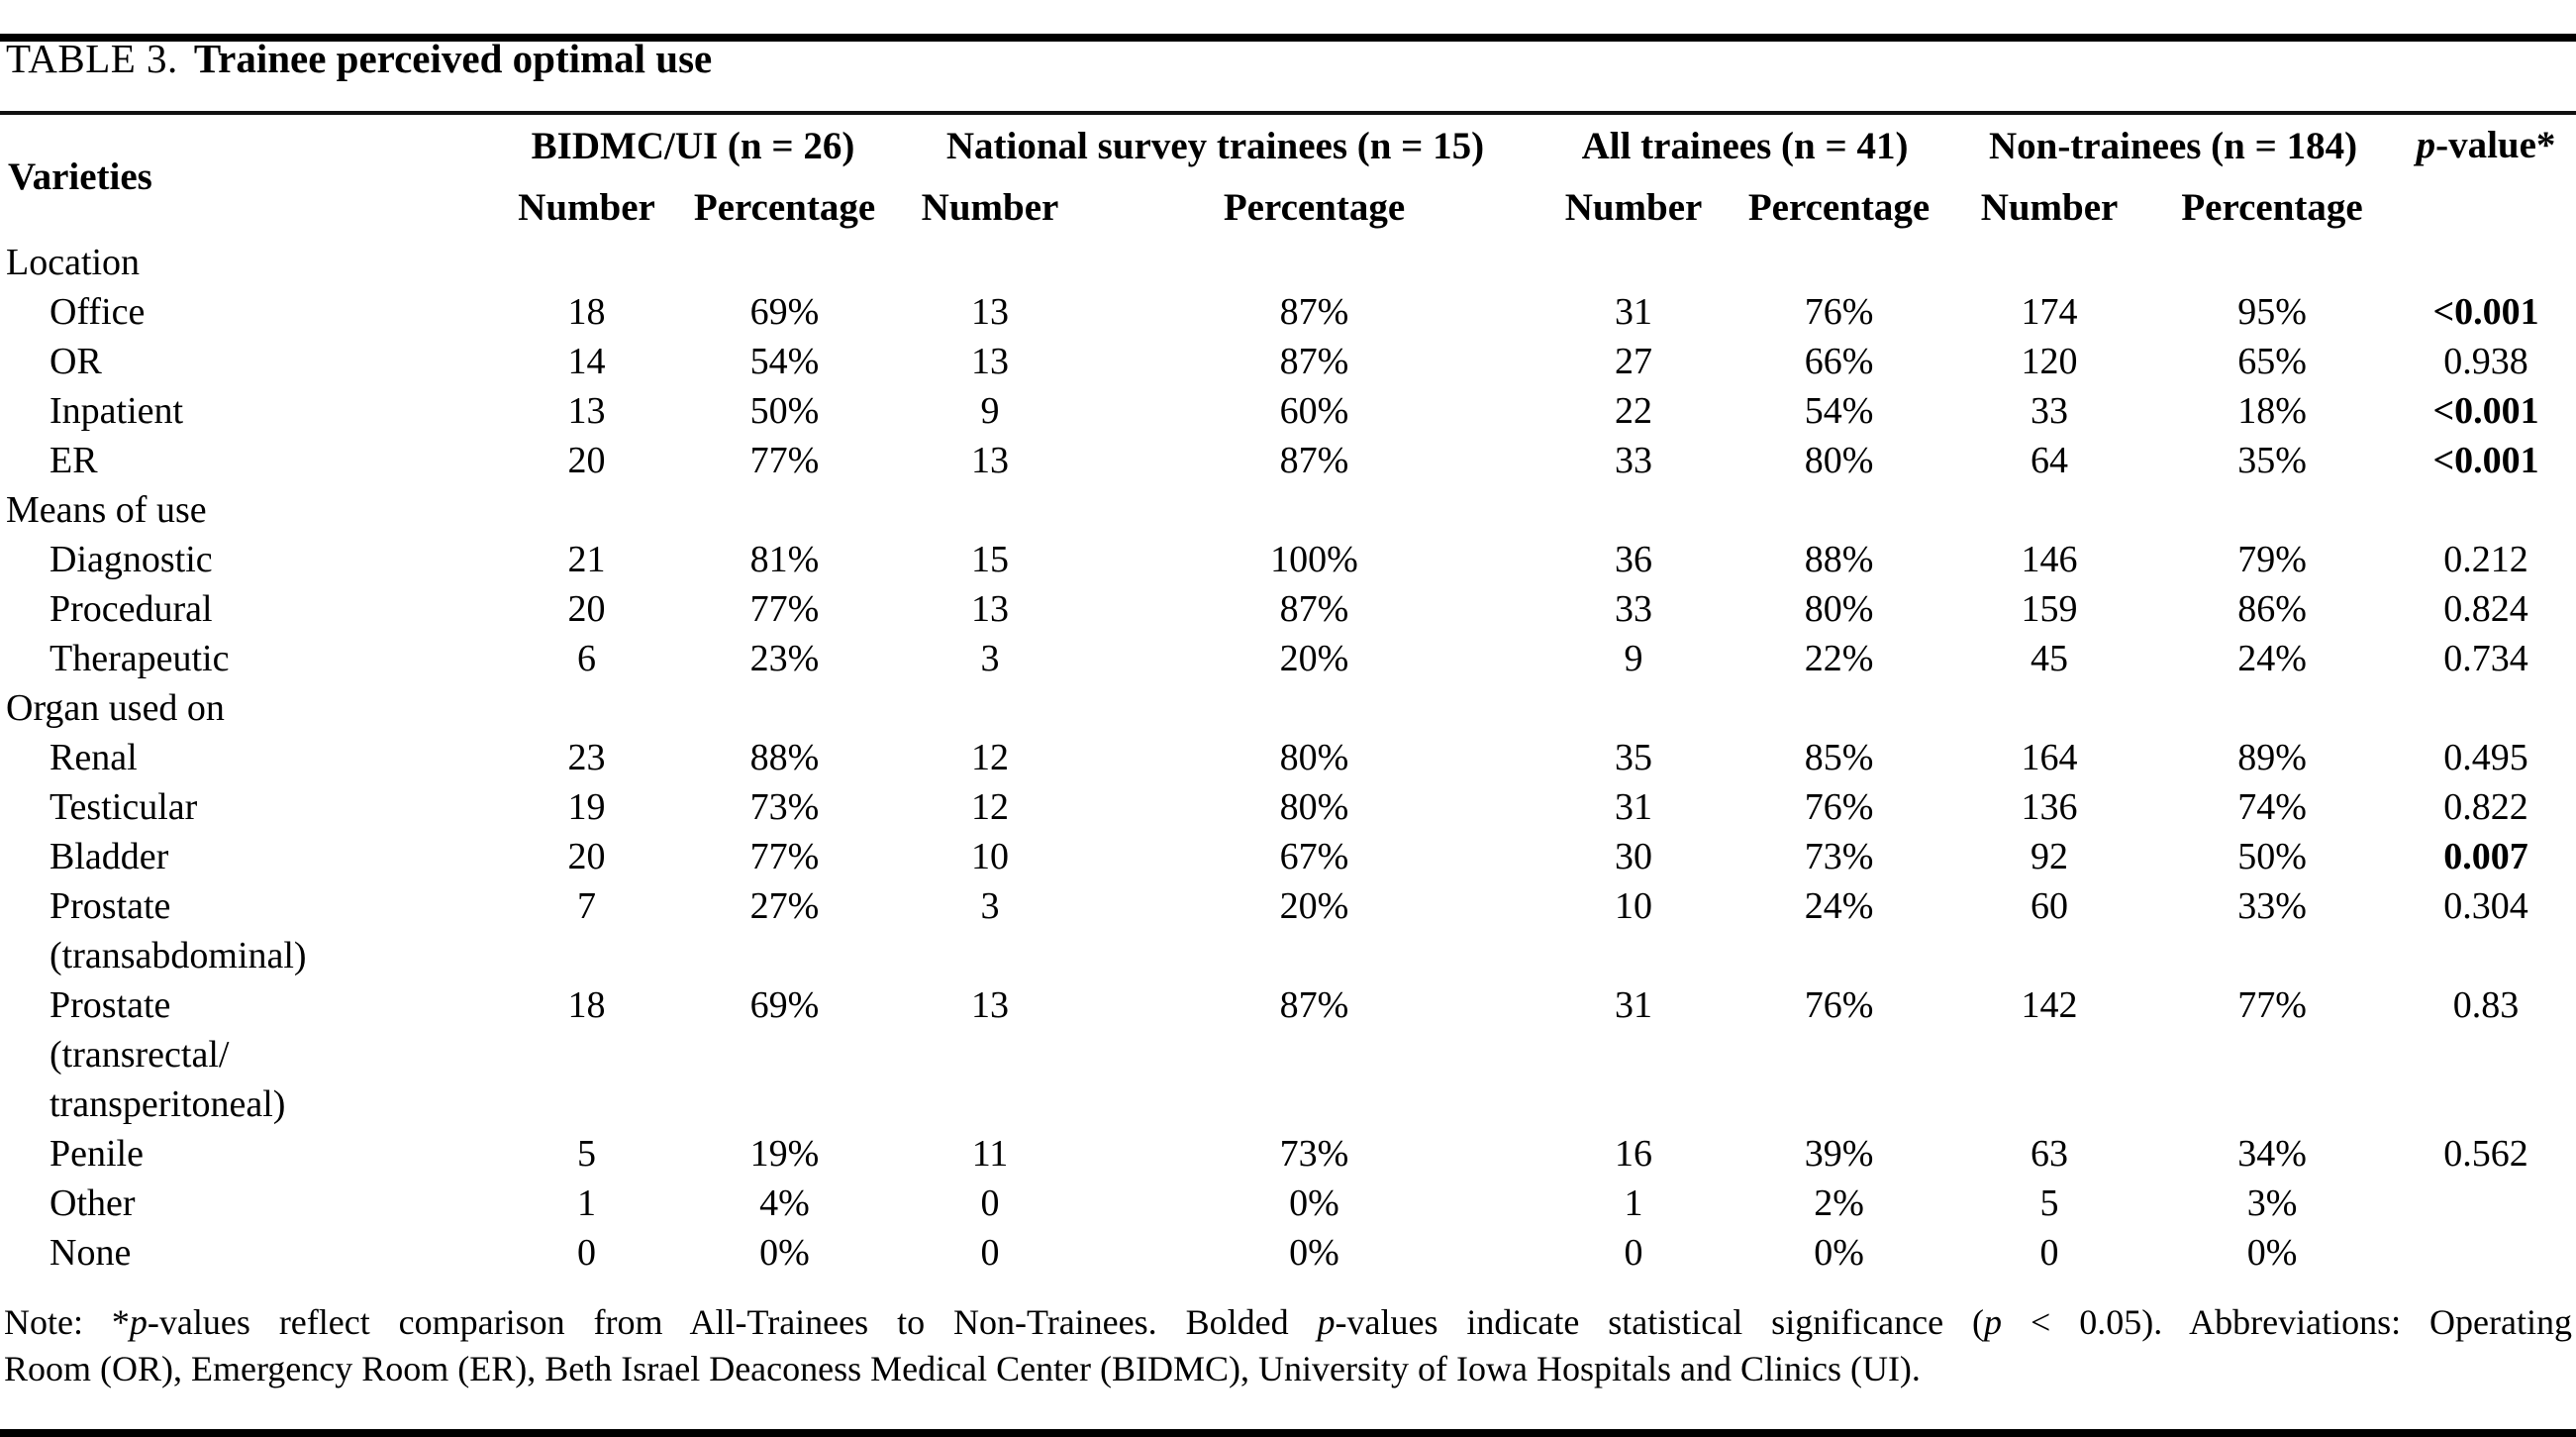 Image resolution: width=2576 pixels, height=1437 pixels. What do you see at coordinates (693, 146) in the screenshot?
I see `group-header-bidmc: BIDMC/UI (n = 26)` at bounding box center [693, 146].